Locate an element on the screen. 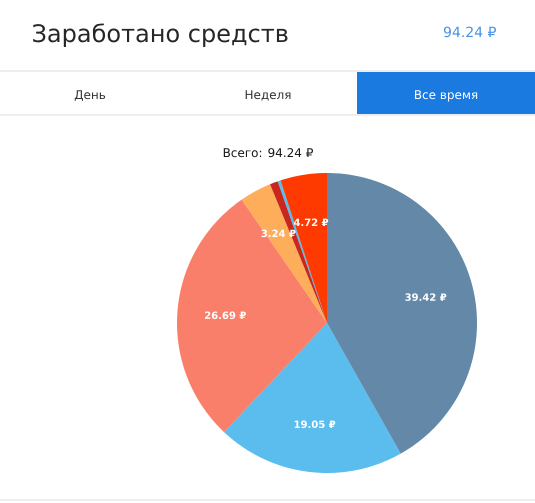 This screenshot has width=535, height=503. chart-title: Заработано средств is located at coordinates (160, 35).